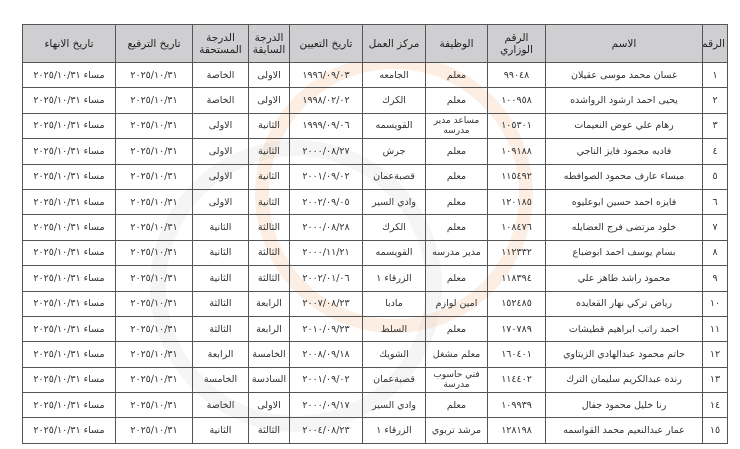 This screenshot has height=449, width=740. What do you see at coordinates (624, 227) in the screenshot?
I see `cell-name: خلود مرتضى فرج العضايله` at bounding box center [624, 227].